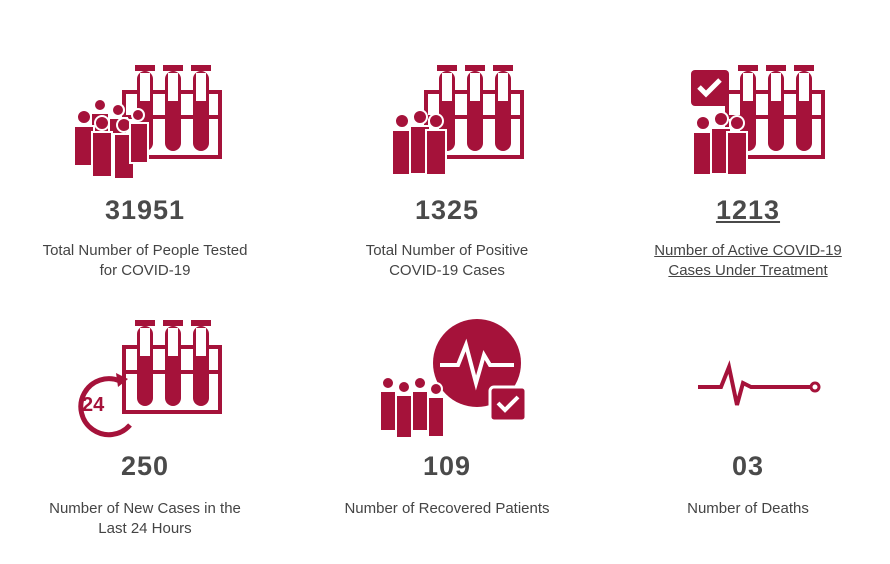 This screenshot has height=564, width=890. I want to click on label-line-2: COVID-19 Cases, so click(447, 270).